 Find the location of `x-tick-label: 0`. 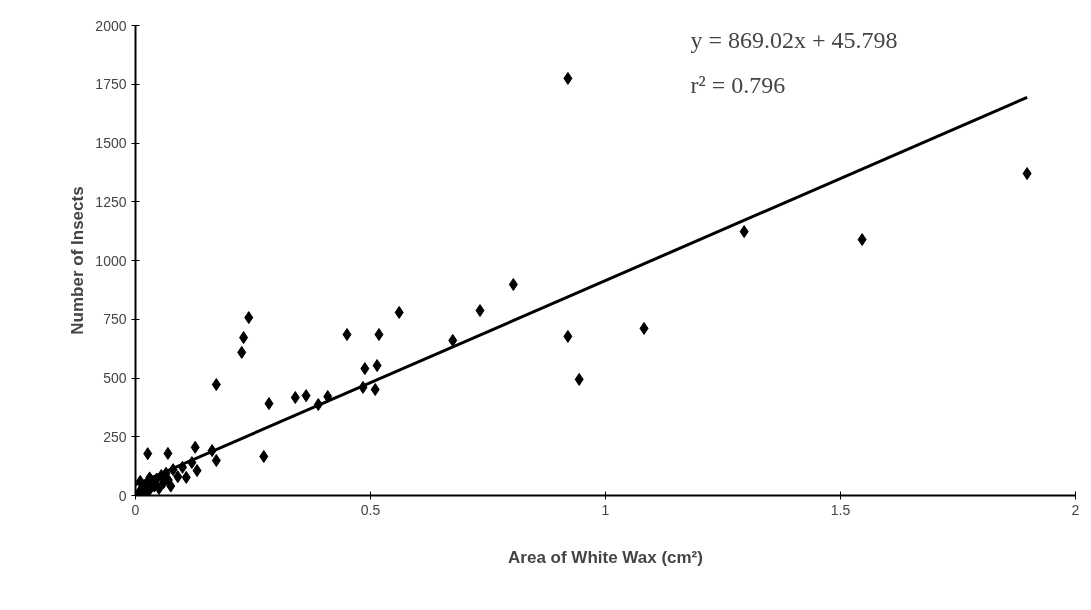

x-tick-label: 0 is located at coordinates (135, 509).